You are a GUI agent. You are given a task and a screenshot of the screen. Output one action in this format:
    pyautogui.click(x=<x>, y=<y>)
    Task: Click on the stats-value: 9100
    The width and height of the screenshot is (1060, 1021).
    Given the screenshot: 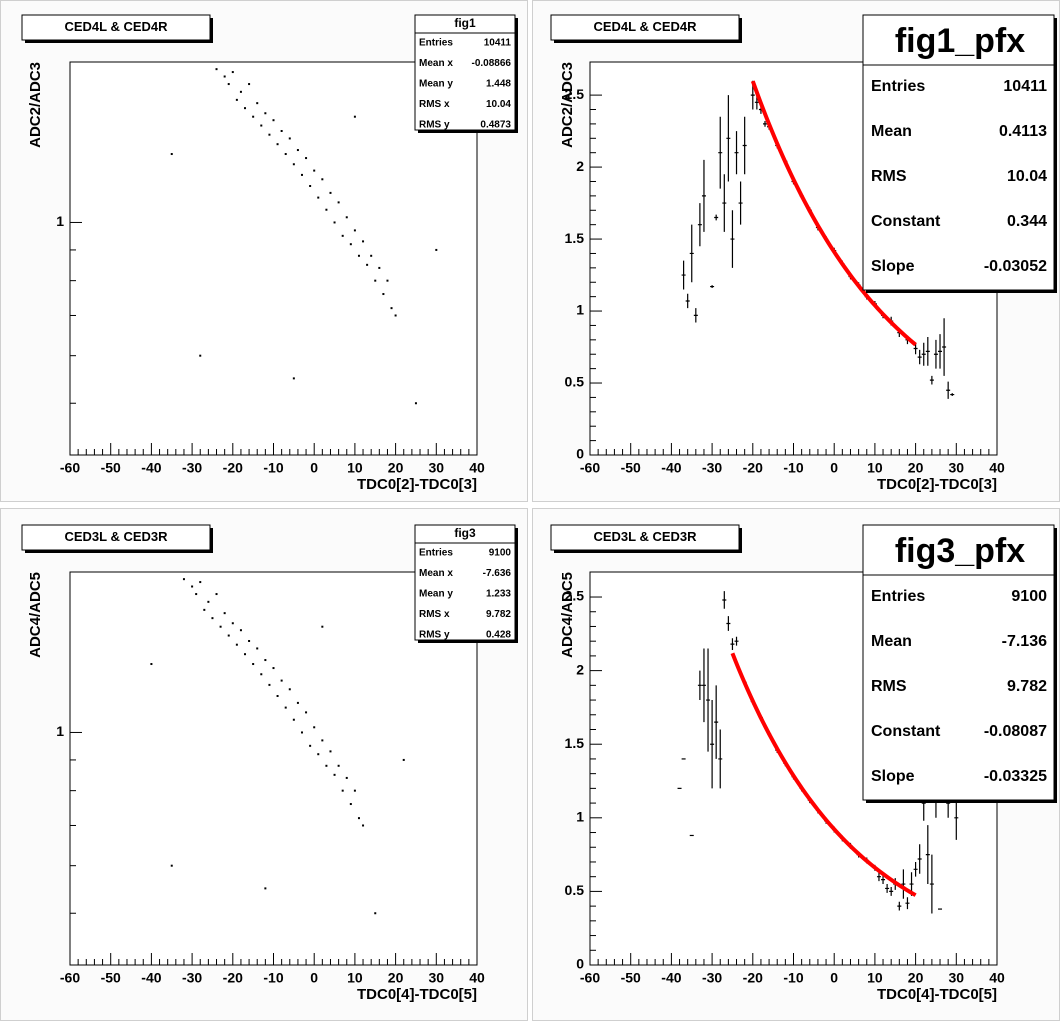 What is the action you would take?
    pyautogui.click(x=1029, y=596)
    